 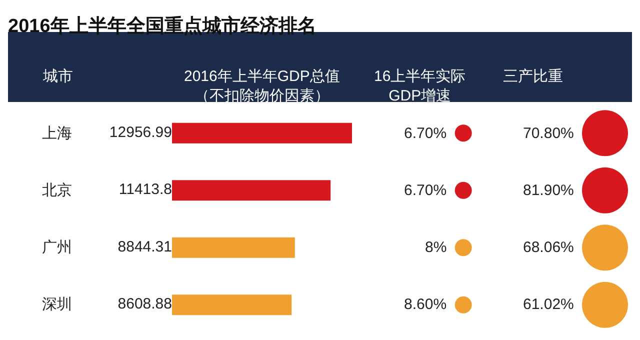 What do you see at coordinates (145, 189) in the screenshot?
I see `data-label: 11413.8` at bounding box center [145, 189].